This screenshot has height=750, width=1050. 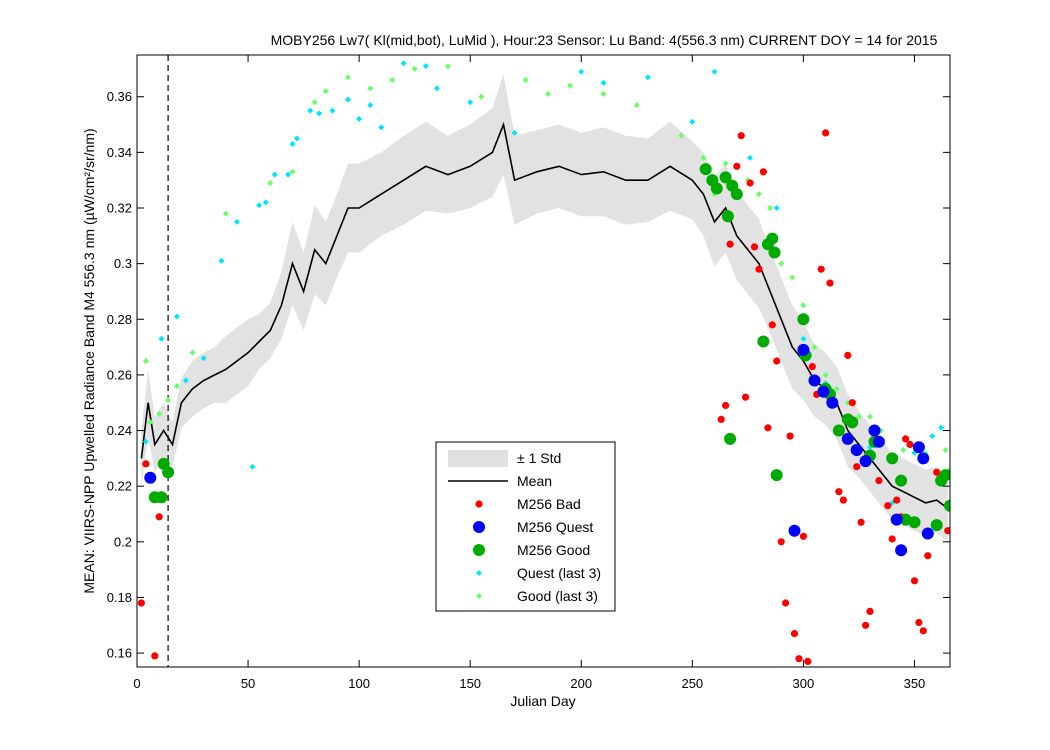 I want to click on legend-bad-swatch, so click(x=479, y=504).